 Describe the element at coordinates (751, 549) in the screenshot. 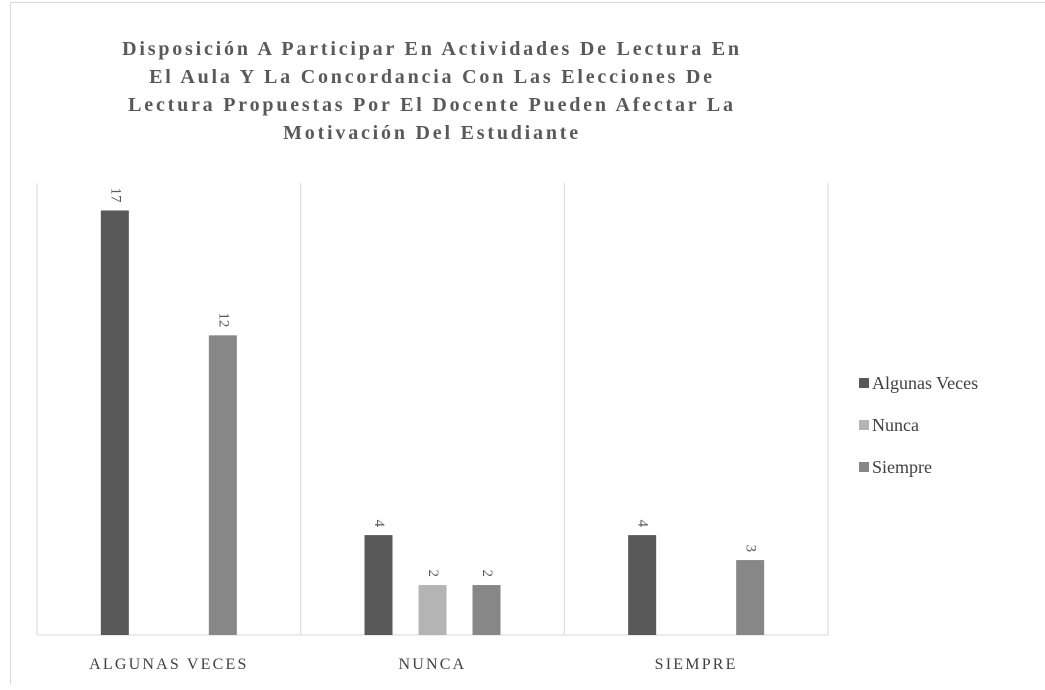

I see `data-label: 3` at that location.